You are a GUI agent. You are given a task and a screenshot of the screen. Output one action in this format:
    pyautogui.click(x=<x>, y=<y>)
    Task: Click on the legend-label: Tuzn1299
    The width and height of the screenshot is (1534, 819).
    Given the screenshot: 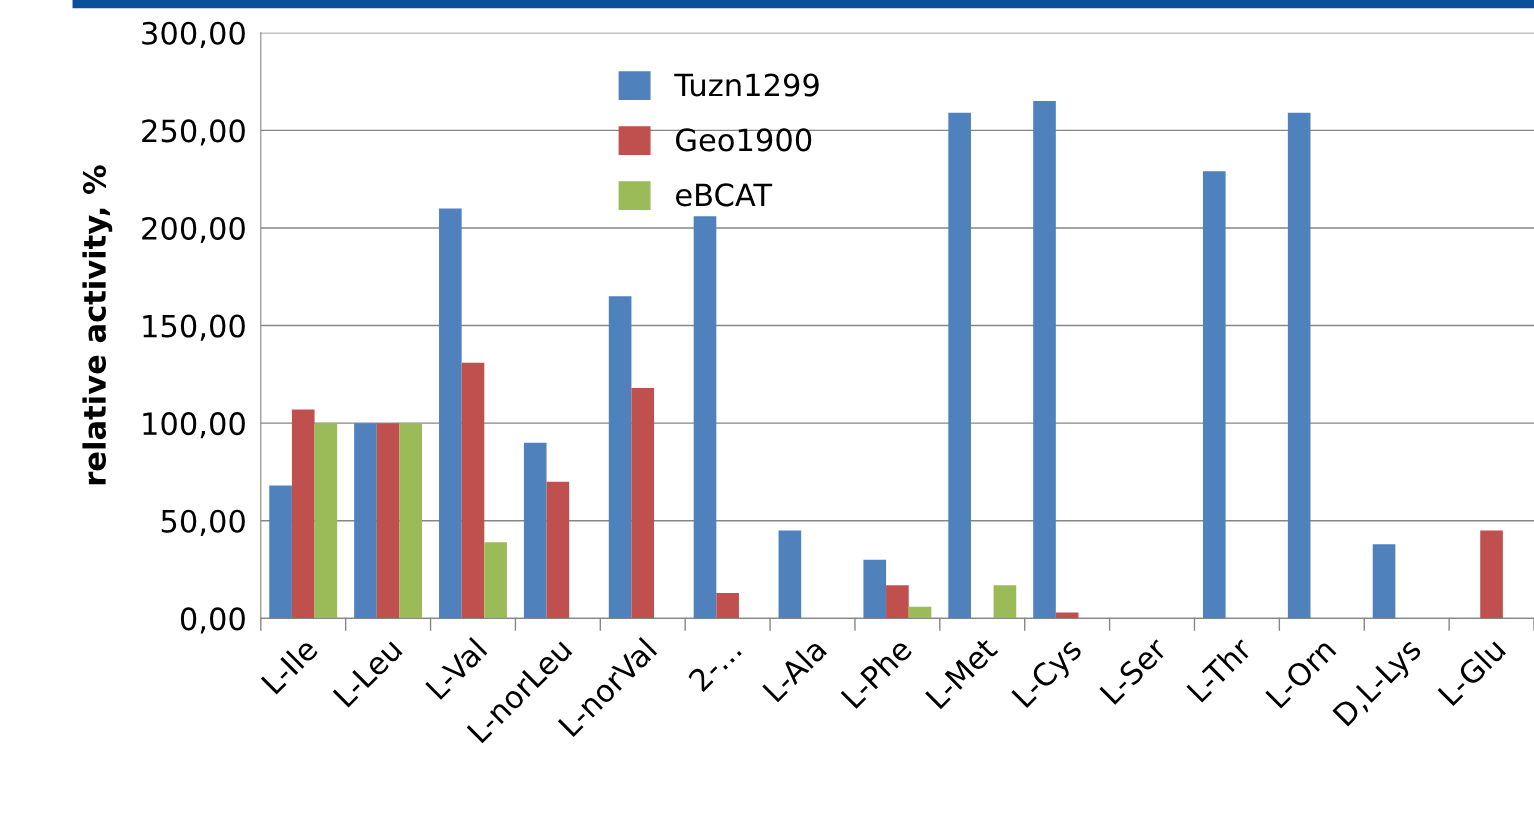 What is the action you would take?
    pyautogui.click(x=746, y=85)
    